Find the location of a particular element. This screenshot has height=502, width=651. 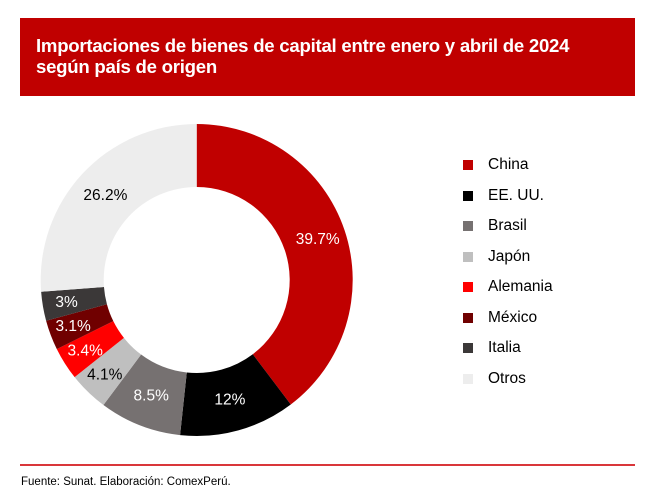

donut-slice-alemania is located at coordinates (90, 349).